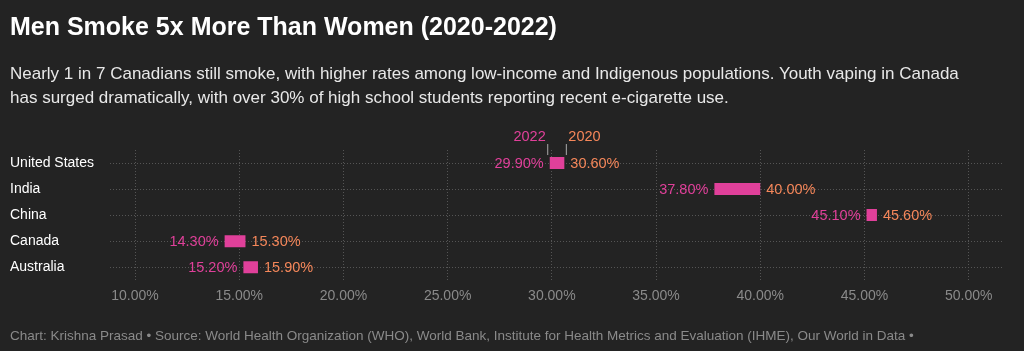 This screenshot has height=351, width=1024. I want to click on y-tick-label: Canada, so click(35, 240).